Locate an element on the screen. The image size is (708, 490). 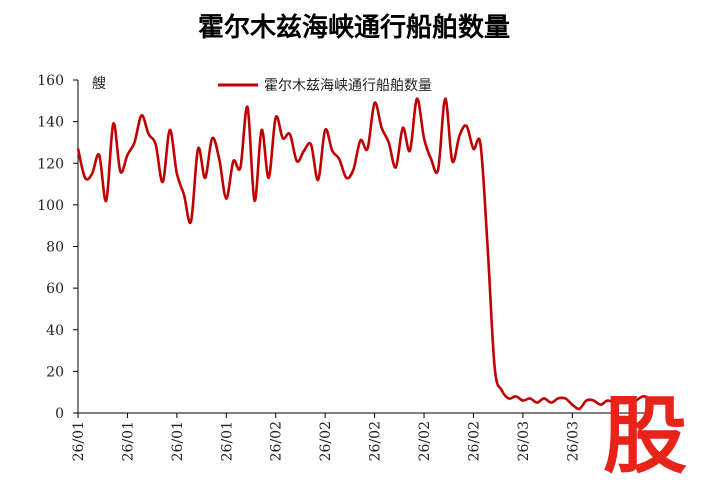
y-tick-label: 20 is located at coordinates (55, 372).